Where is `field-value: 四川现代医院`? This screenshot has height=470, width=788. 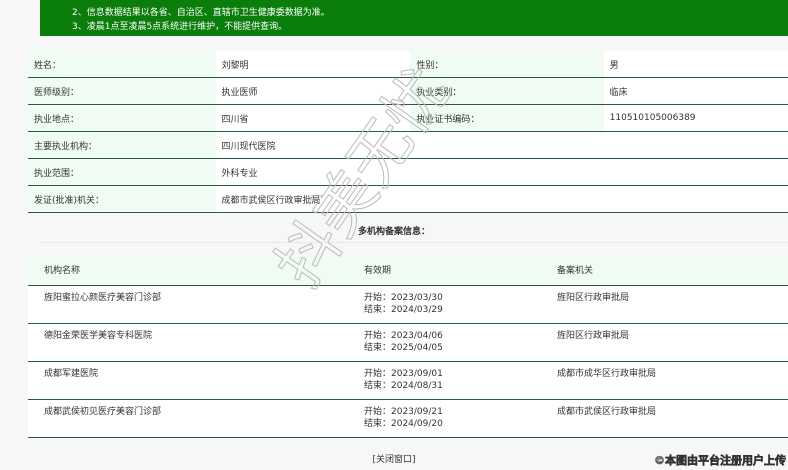 field-value: 四川现代医院 is located at coordinates (313, 145).